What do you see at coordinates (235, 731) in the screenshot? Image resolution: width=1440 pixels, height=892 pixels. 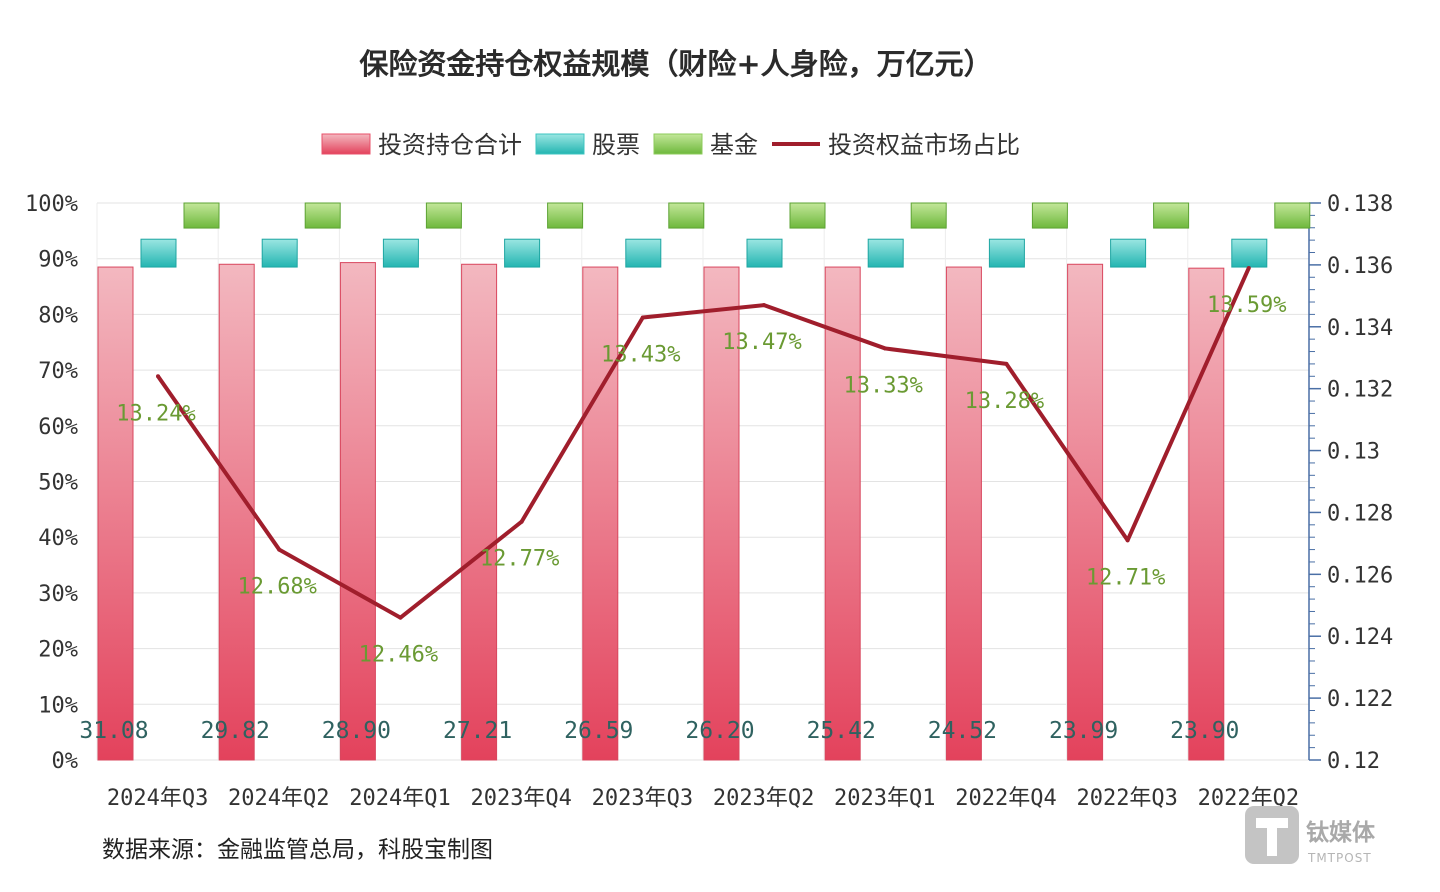 I see `bar-total-label: 29.82` at bounding box center [235, 731].